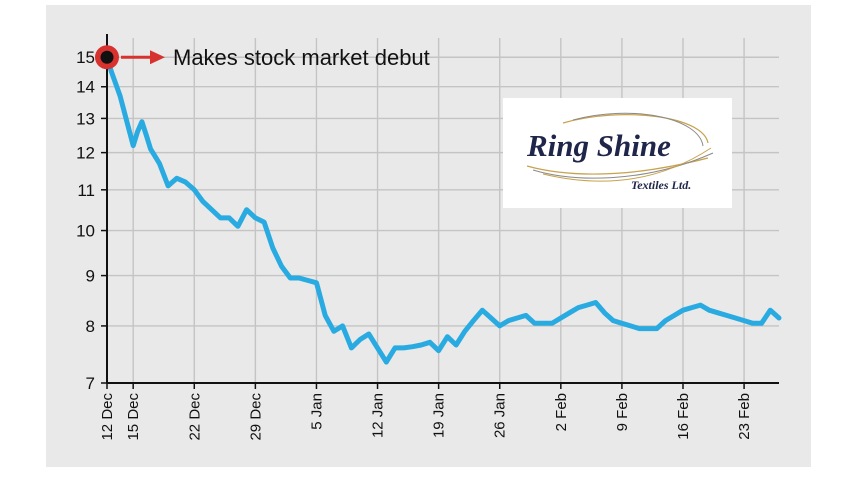 The height and width of the screenshot is (482, 857). I want to click on y-axis-ticks: 7 8 9 10 11 12 13 14 15, so click(91, 220).